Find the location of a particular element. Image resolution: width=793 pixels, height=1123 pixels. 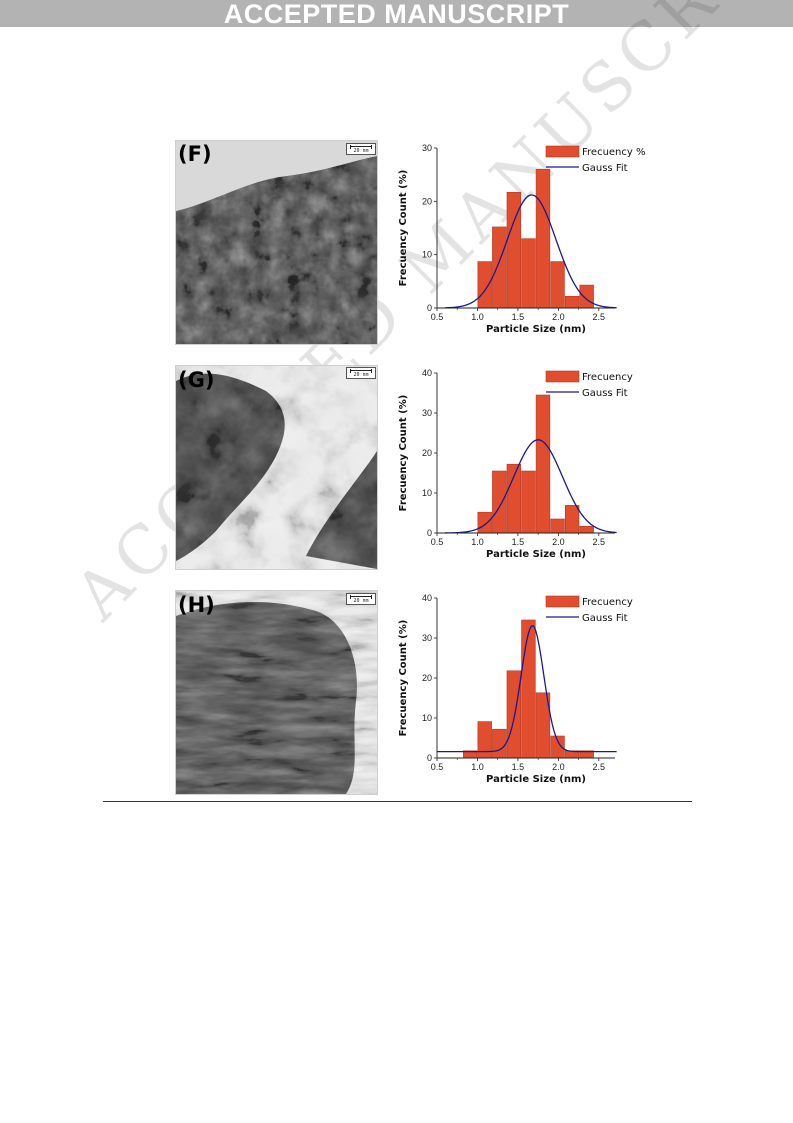

scale-bar-h: 20 nm is located at coordinates (361, 599).